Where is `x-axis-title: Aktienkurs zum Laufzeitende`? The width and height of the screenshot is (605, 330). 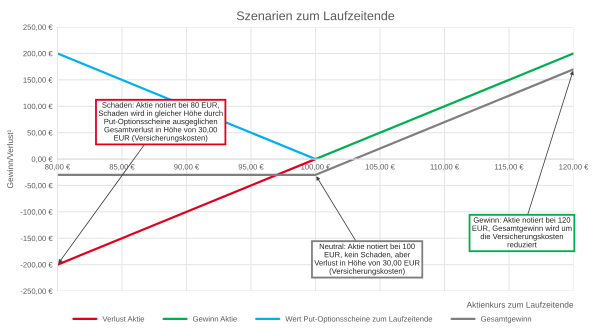
x-axis-title: Aktienkurs zum Laufzeitende is located at coordinates (520, 305).